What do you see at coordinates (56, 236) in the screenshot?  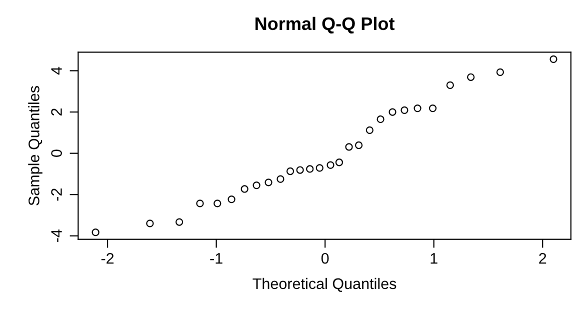 I see `y-tick-label: -4` at bounding box center [56, 236].